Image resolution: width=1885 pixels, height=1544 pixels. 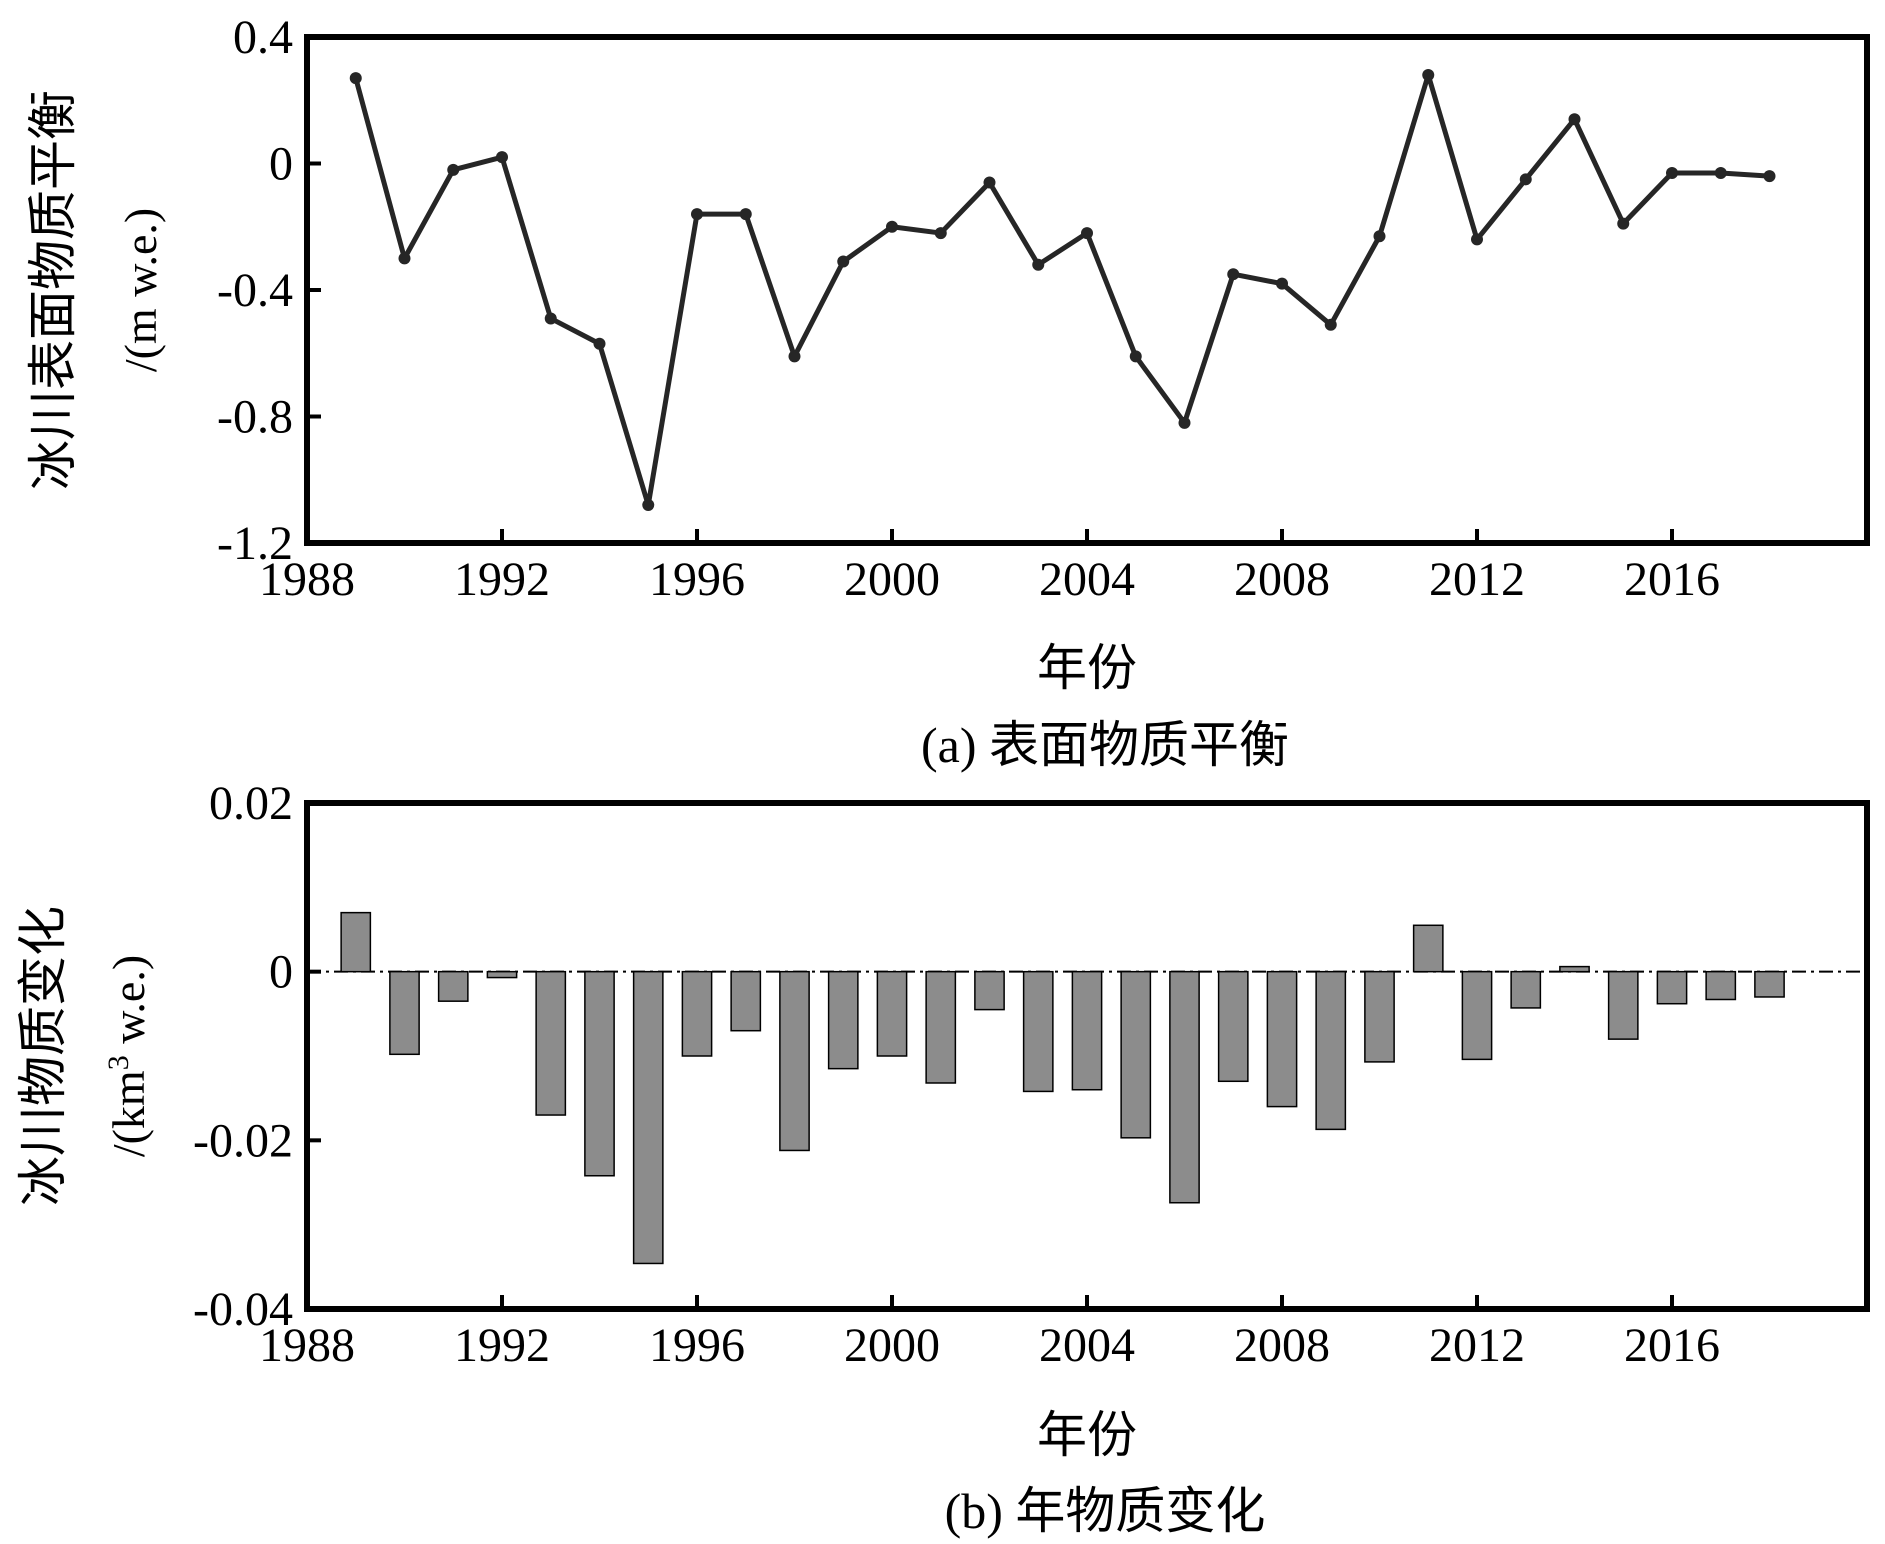 I want to click on panel-b-x-axis-label: 年份, so click(x=1087, y=1435).